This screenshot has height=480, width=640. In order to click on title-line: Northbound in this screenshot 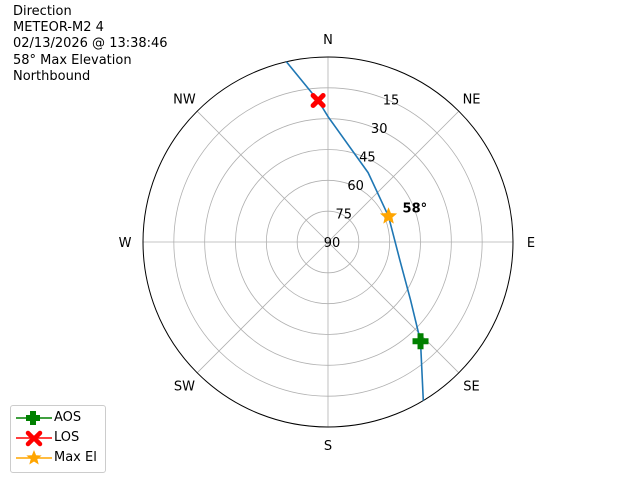, I will do `click(52, 76)`.